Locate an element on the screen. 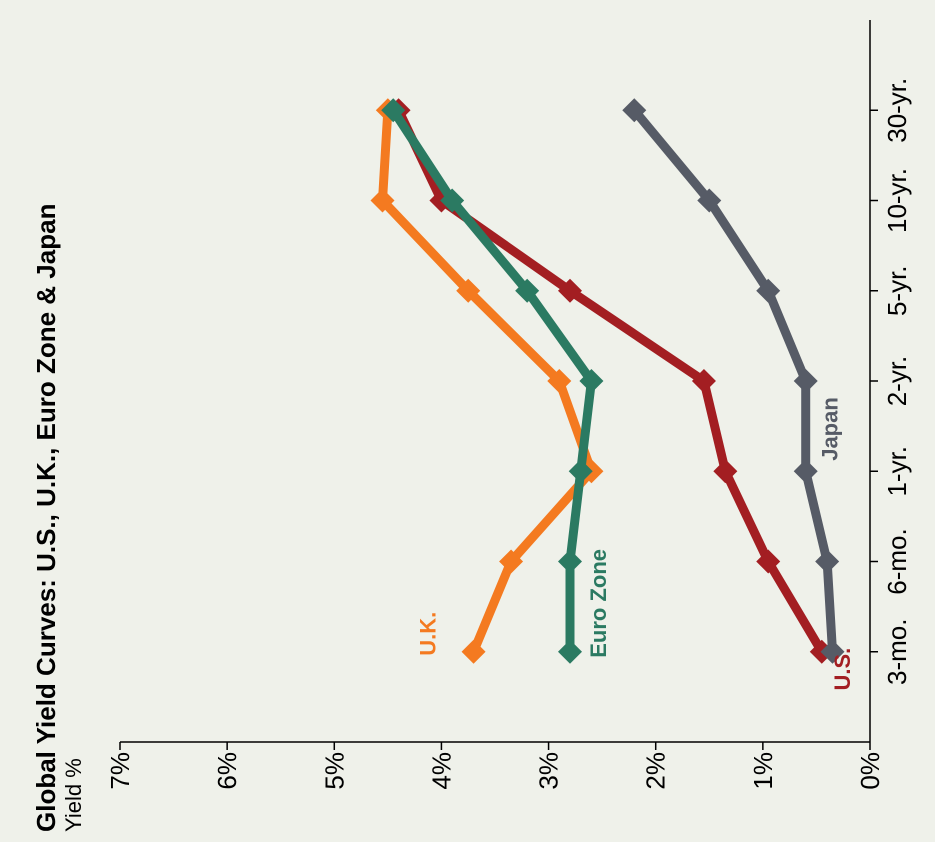 Image resolution: width=935 pixels, height=842 pixels. x-tick-label: 30-yr. is located at coordinates (897, 110).